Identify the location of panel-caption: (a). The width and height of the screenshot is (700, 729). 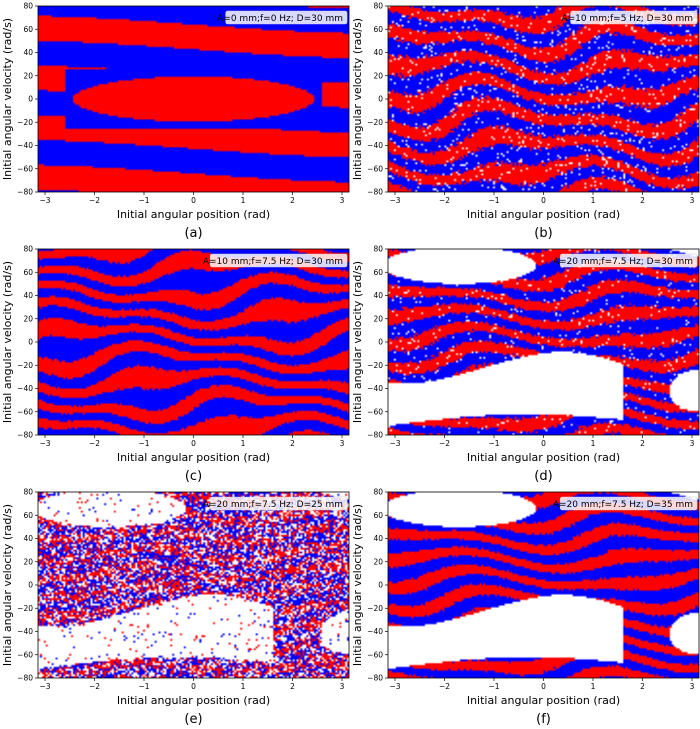
(193, 233).